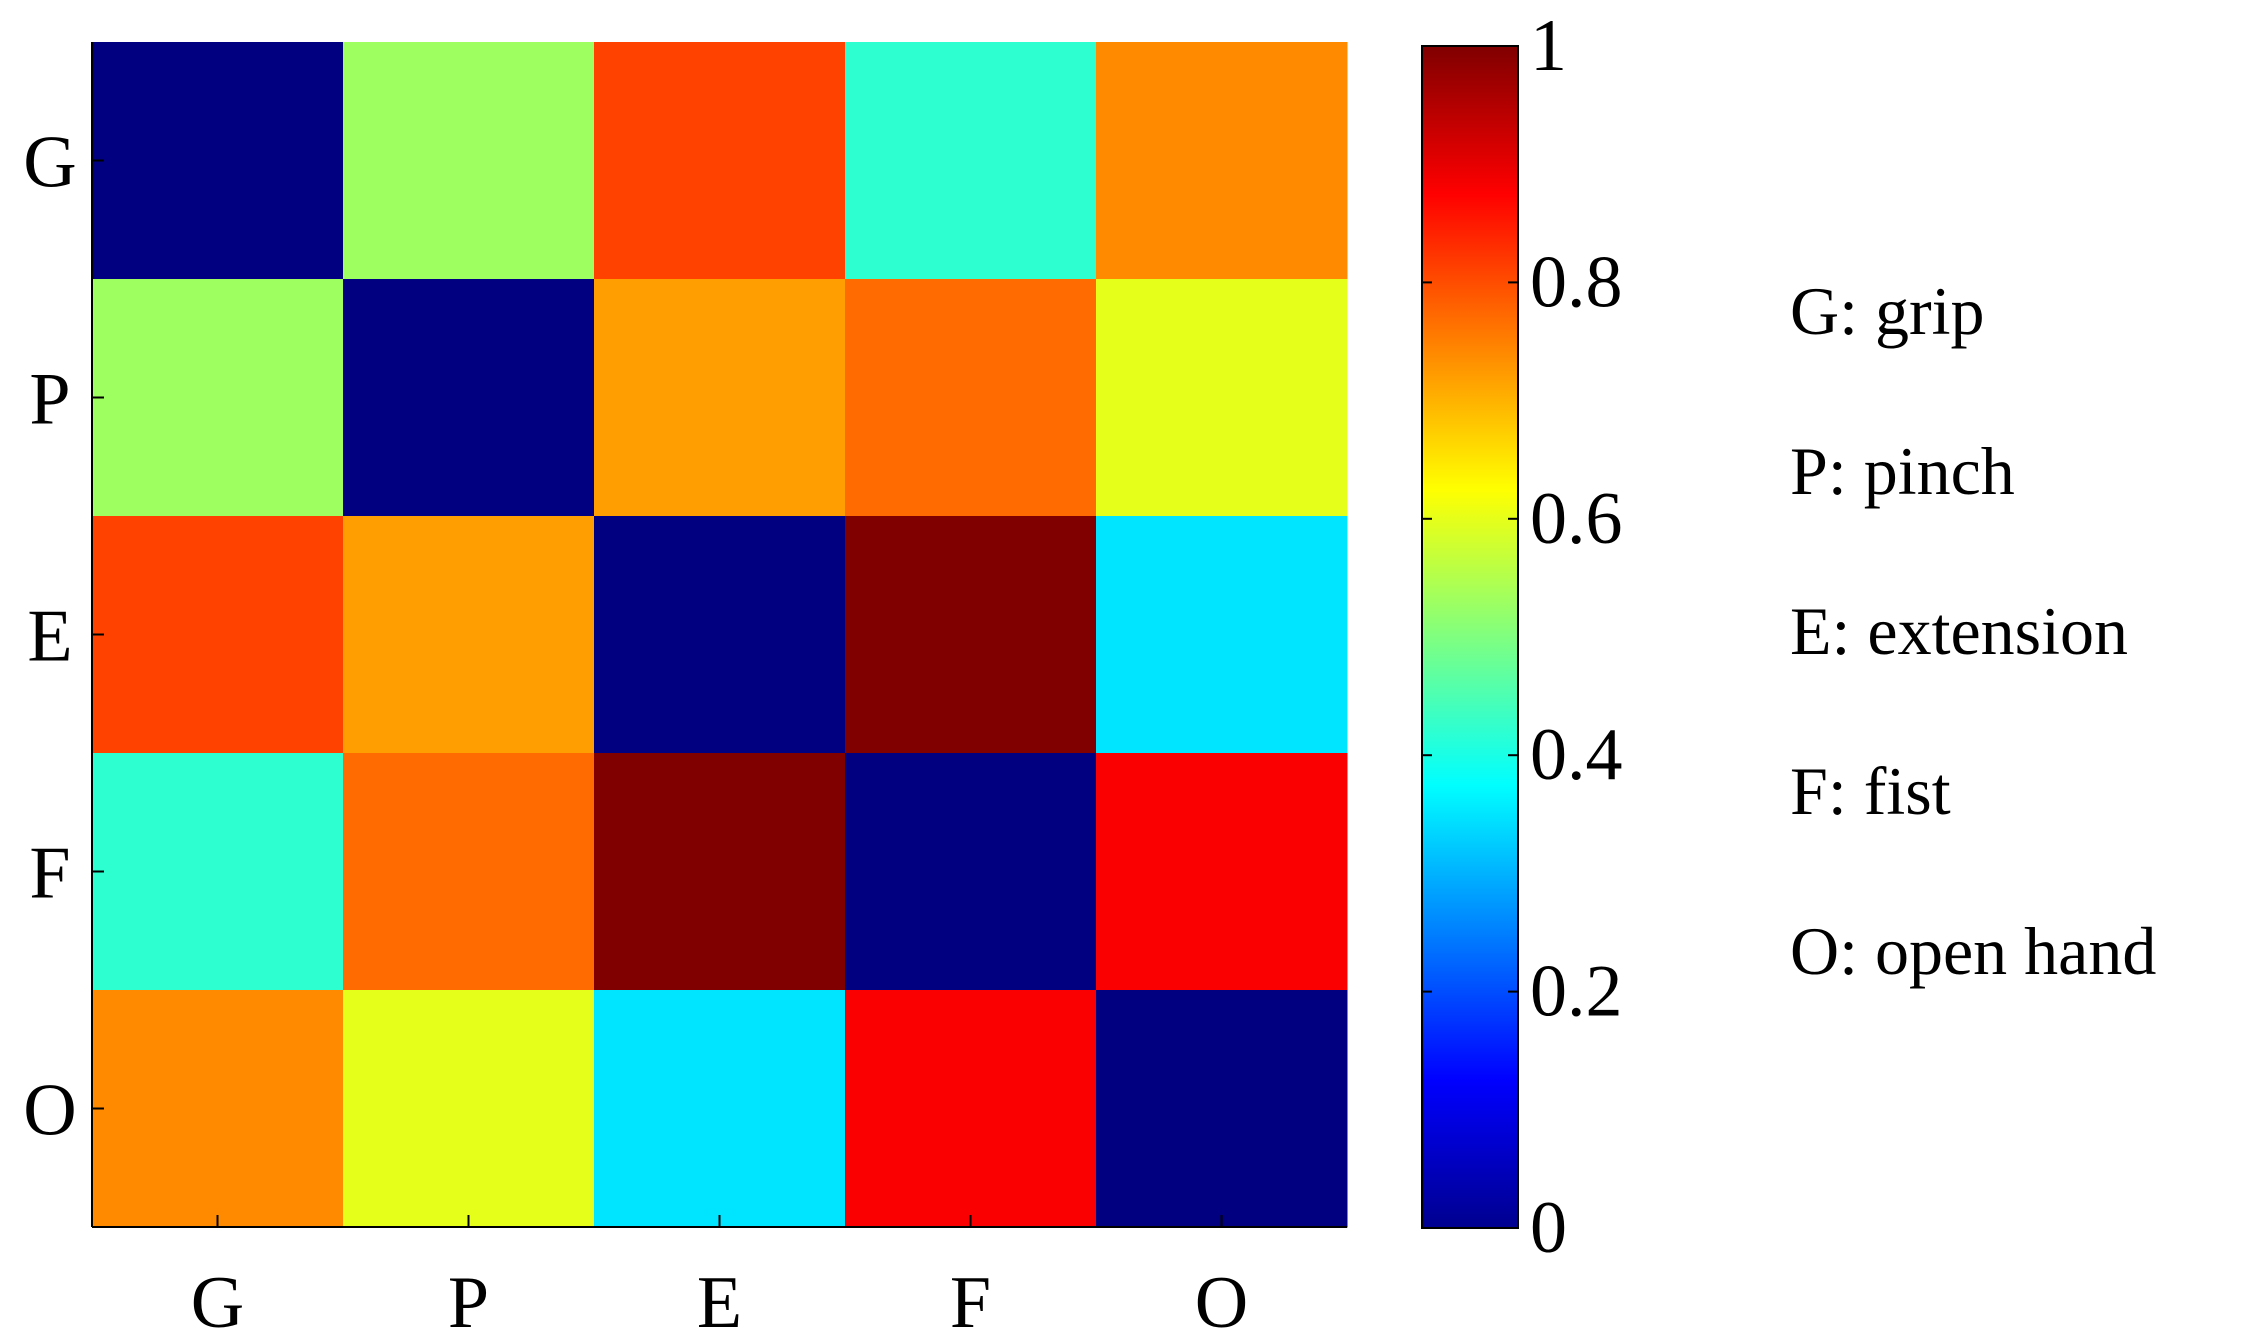 This screenshot has height=1328, width=2258. What do you see at coordinates (1222, 1109) in the screenshot?
I see `heatmap-cell-O-O` at bounding box center [1222, 1109].